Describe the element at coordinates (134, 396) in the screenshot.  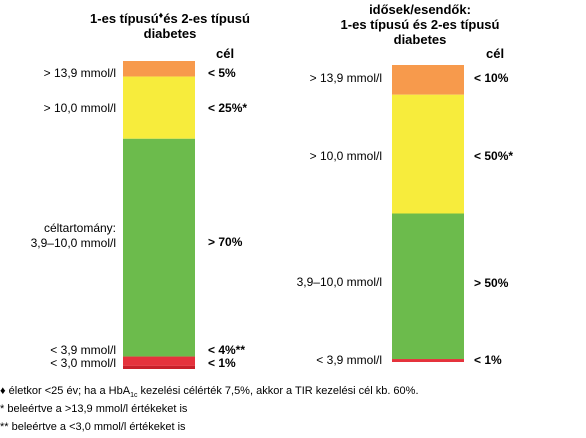
I see `footnote-age-subscript: 1c` at that location.